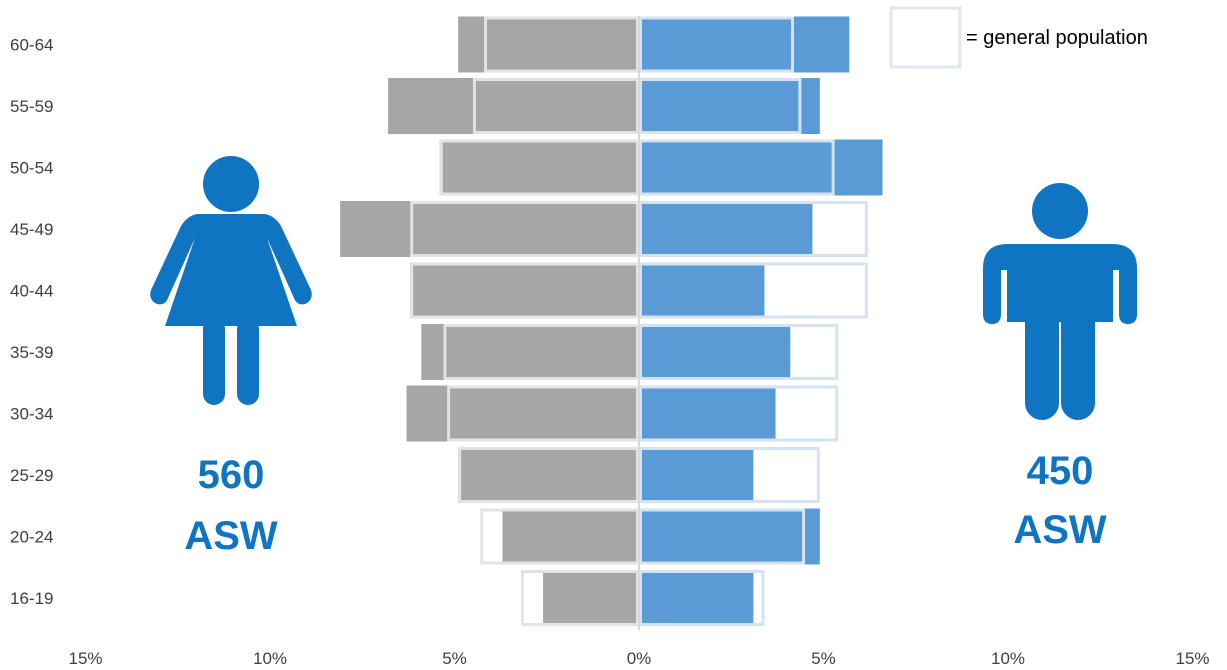 This screenshot has width=1227, height=670. What do you see at coordinates (231, 280) in the screenshot?
I see `female-figure-icon` at bounding box center [231, 280].